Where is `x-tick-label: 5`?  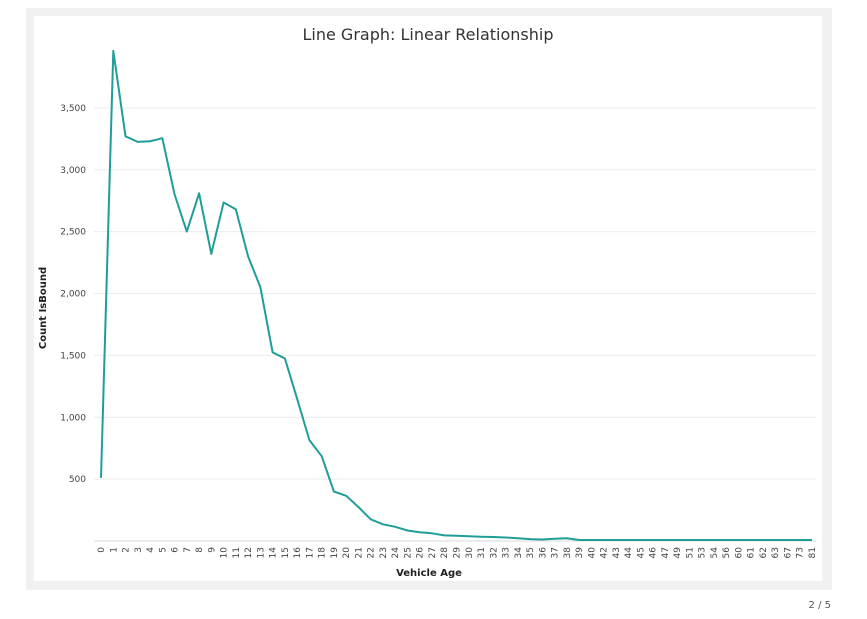
x-tick-label: 5 is located at coordinates (163, 550).